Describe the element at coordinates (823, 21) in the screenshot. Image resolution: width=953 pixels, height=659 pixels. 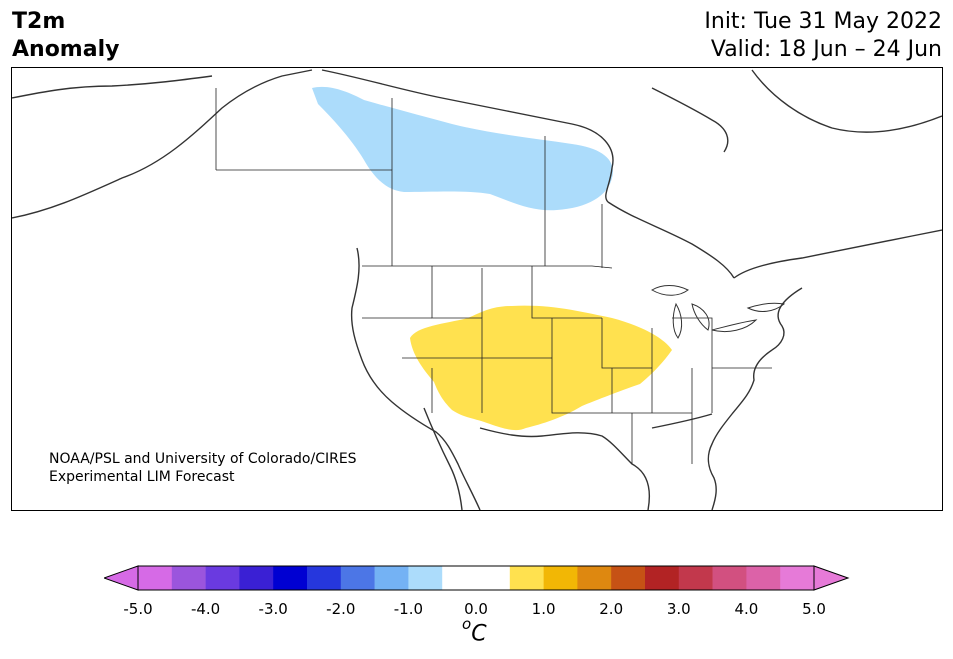
I see `init-date: Init: Tue 31 May 2022` at that location.